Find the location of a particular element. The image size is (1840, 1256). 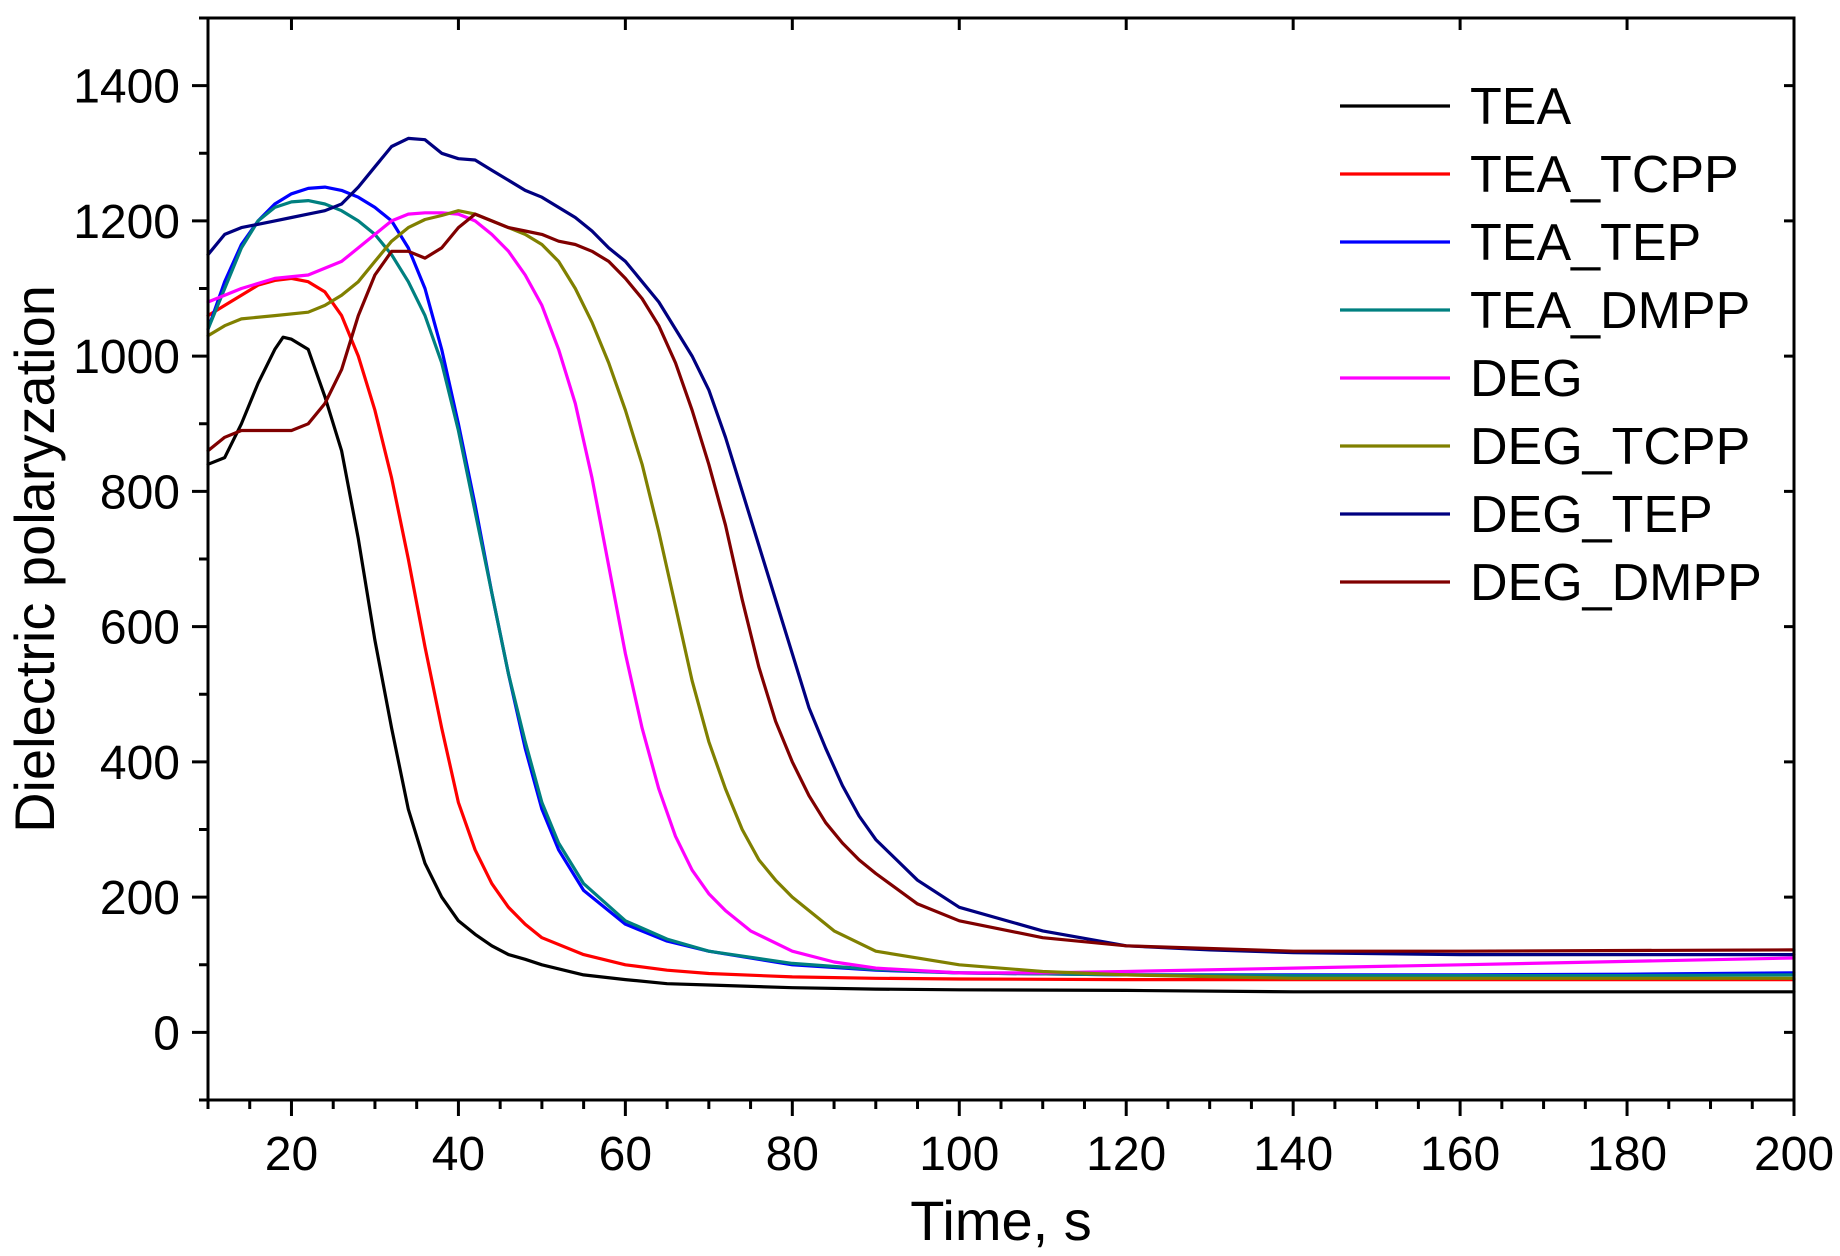

y-tick-label: 1400 is located at coordinates (126, 87).